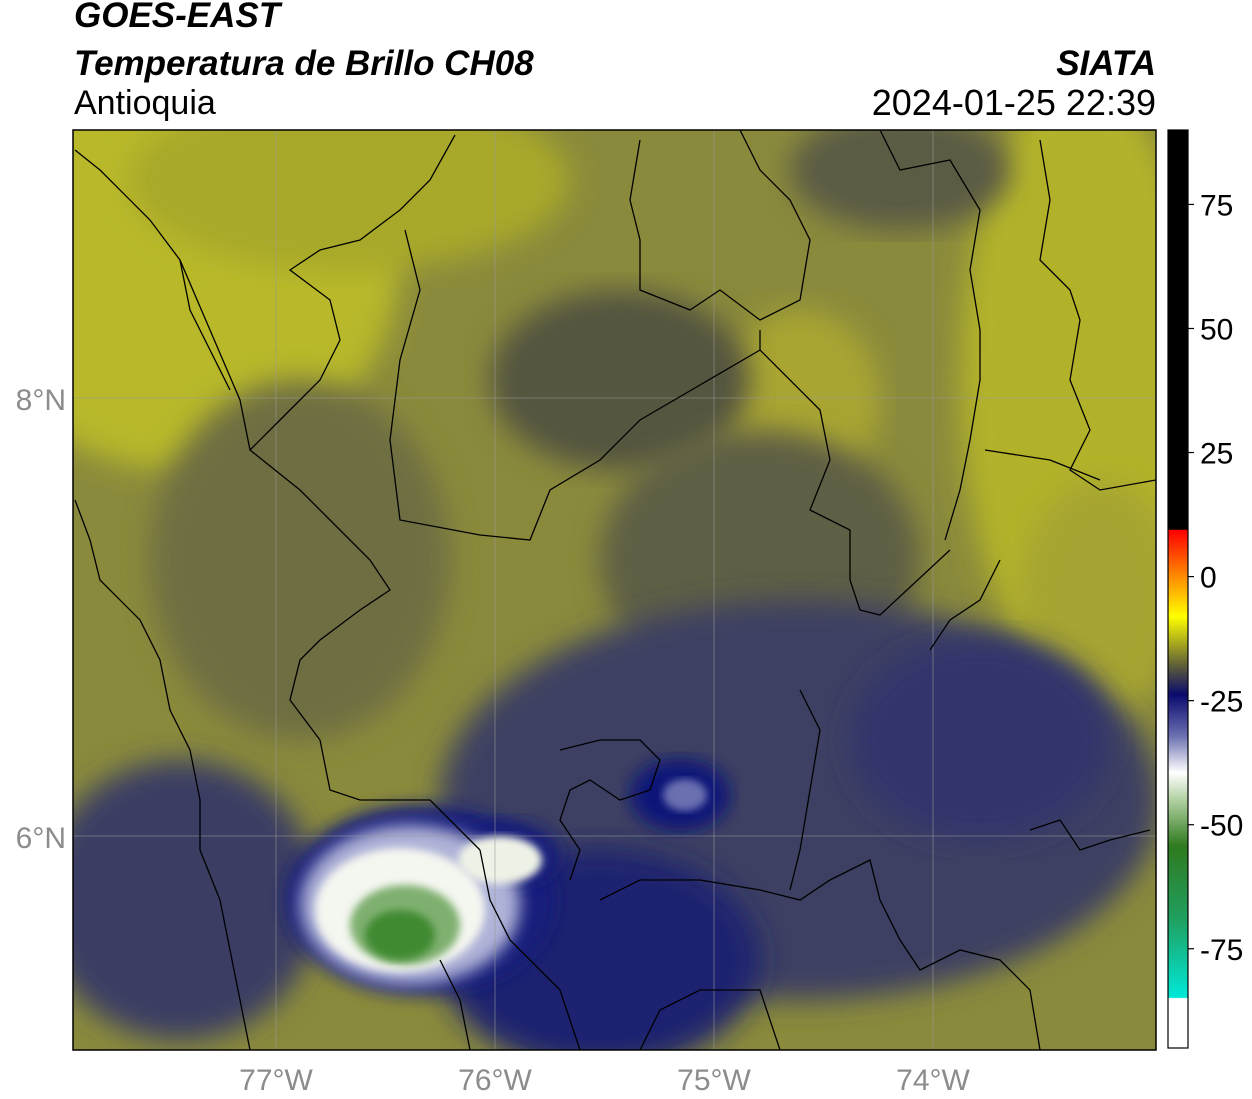 Image resolution: width=1252 pixels, height=1099 pixels. Describe the element at coordinates (1178, 589) in the screenshot. I see `colorbar` at that location.